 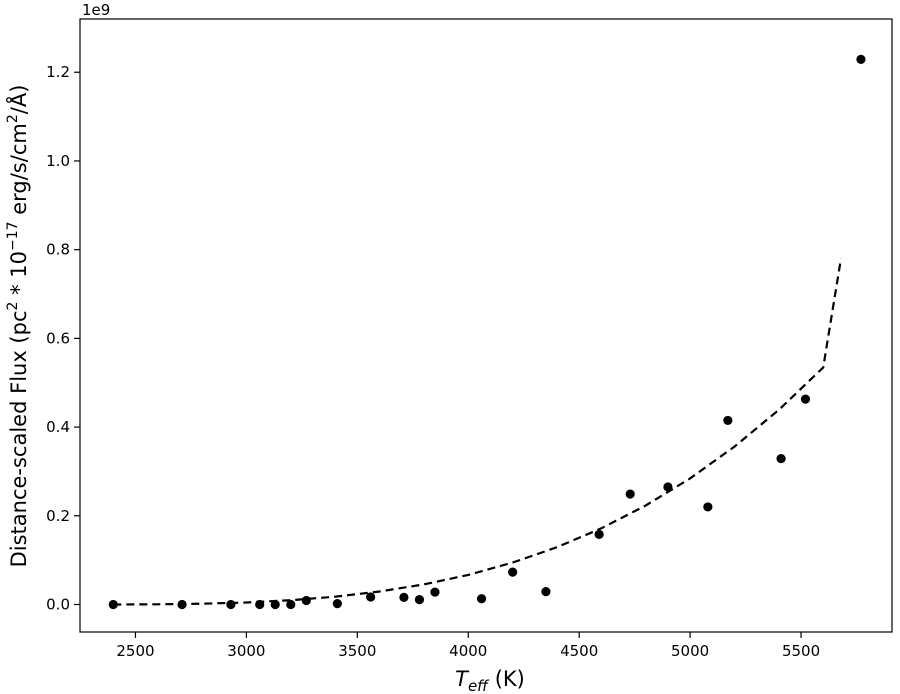 What do you see at coordinates (58, 604) in the screenshot?
I see `y-tick-label: 0.0` at bounding box center [58, 604].